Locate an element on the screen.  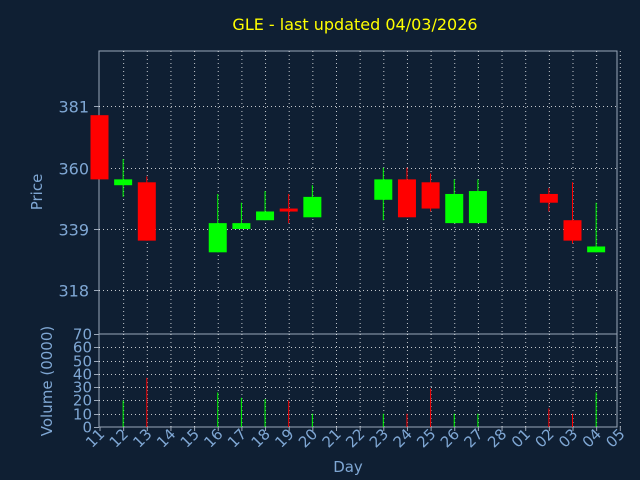
x-tick-label: 27 is located at coordinates (473, 438).